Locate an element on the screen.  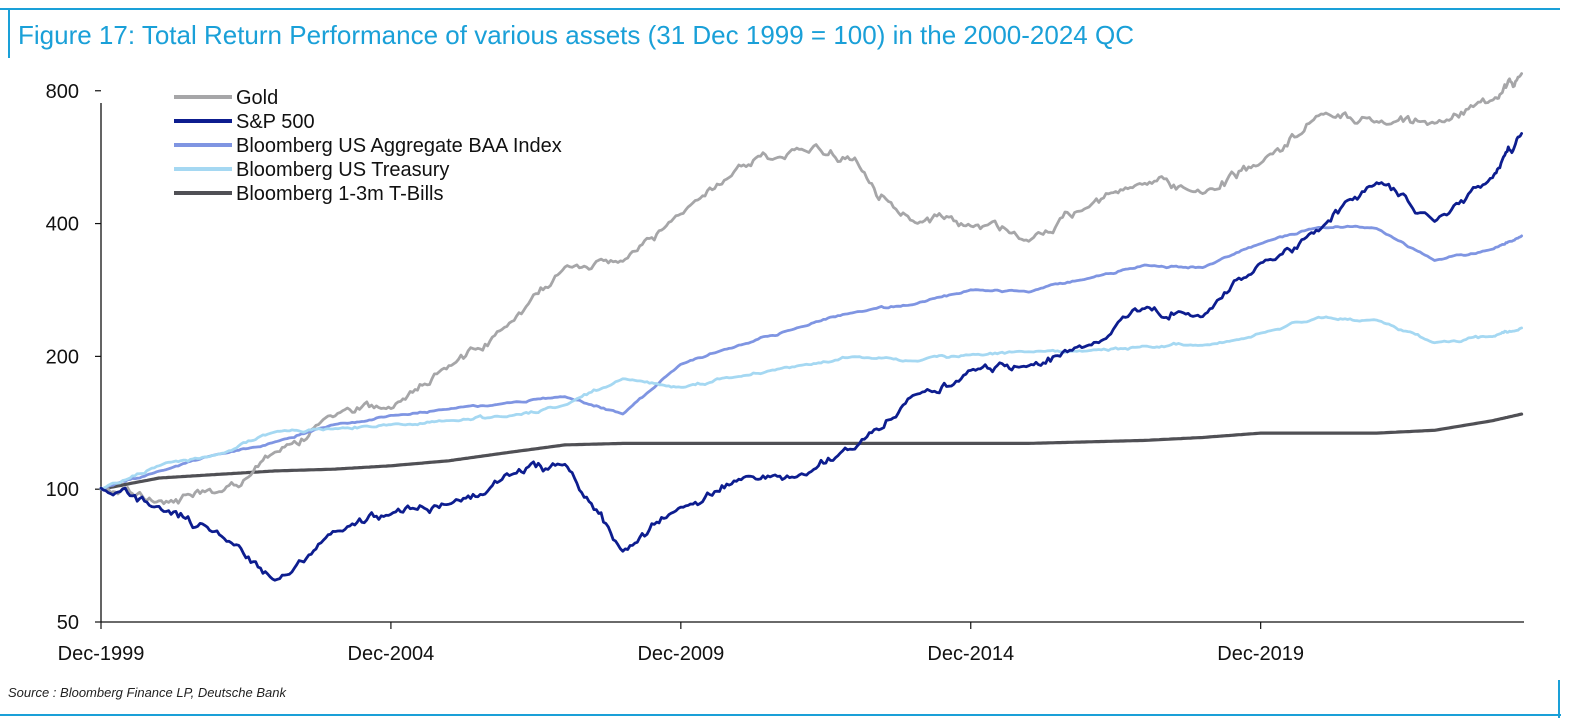
x-tick-label: Dec-1999 is located at coordinates (101, 654).